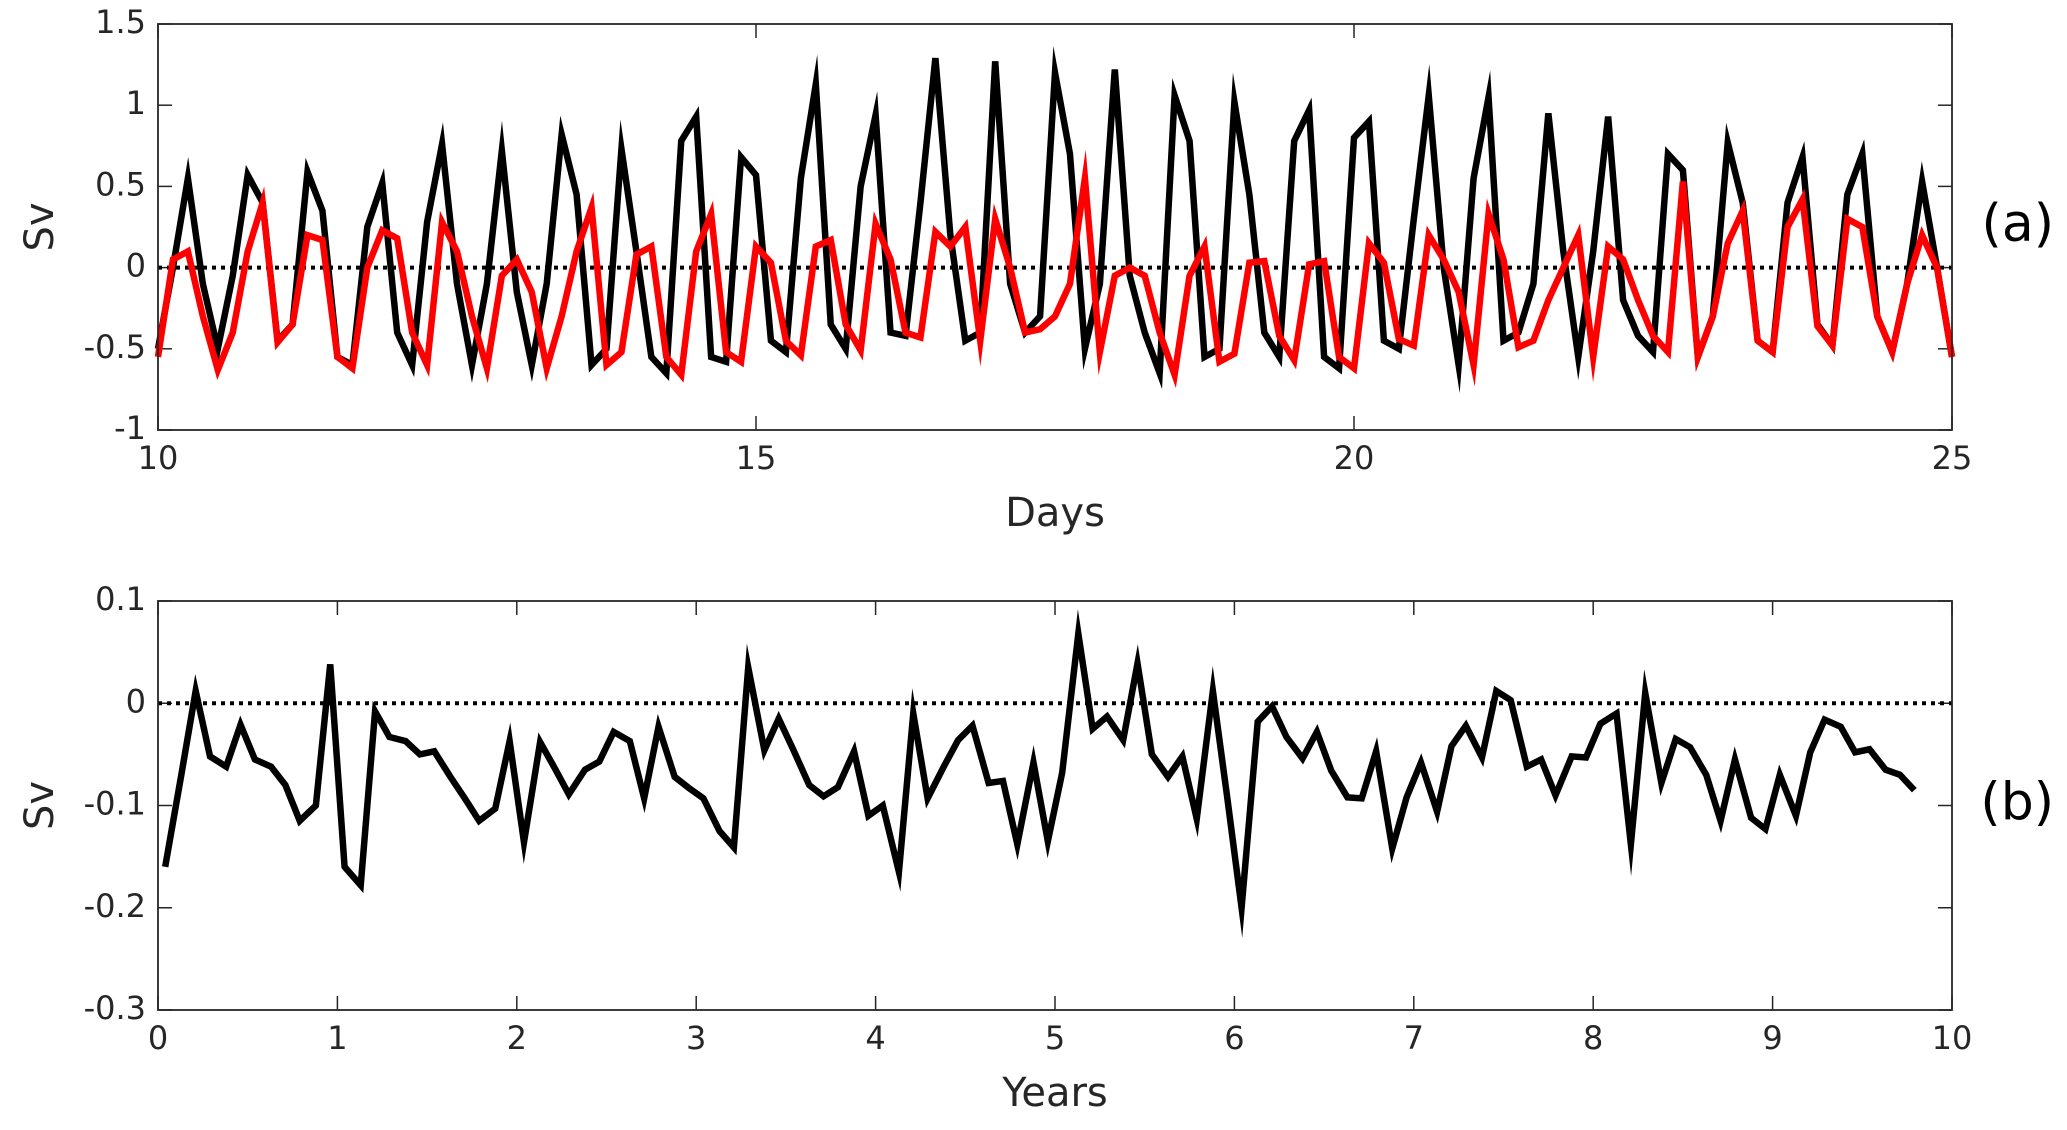  What do you see at coordinates (875, 1038) in the screenshot?
I see `x-tick-label: 4` at bounding box center [875, 1038].